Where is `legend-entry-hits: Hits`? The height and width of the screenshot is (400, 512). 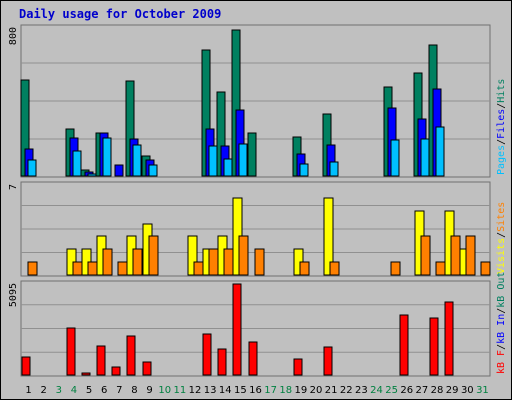
legend-entry-hits: Hits is located at coordinates (501, 91).